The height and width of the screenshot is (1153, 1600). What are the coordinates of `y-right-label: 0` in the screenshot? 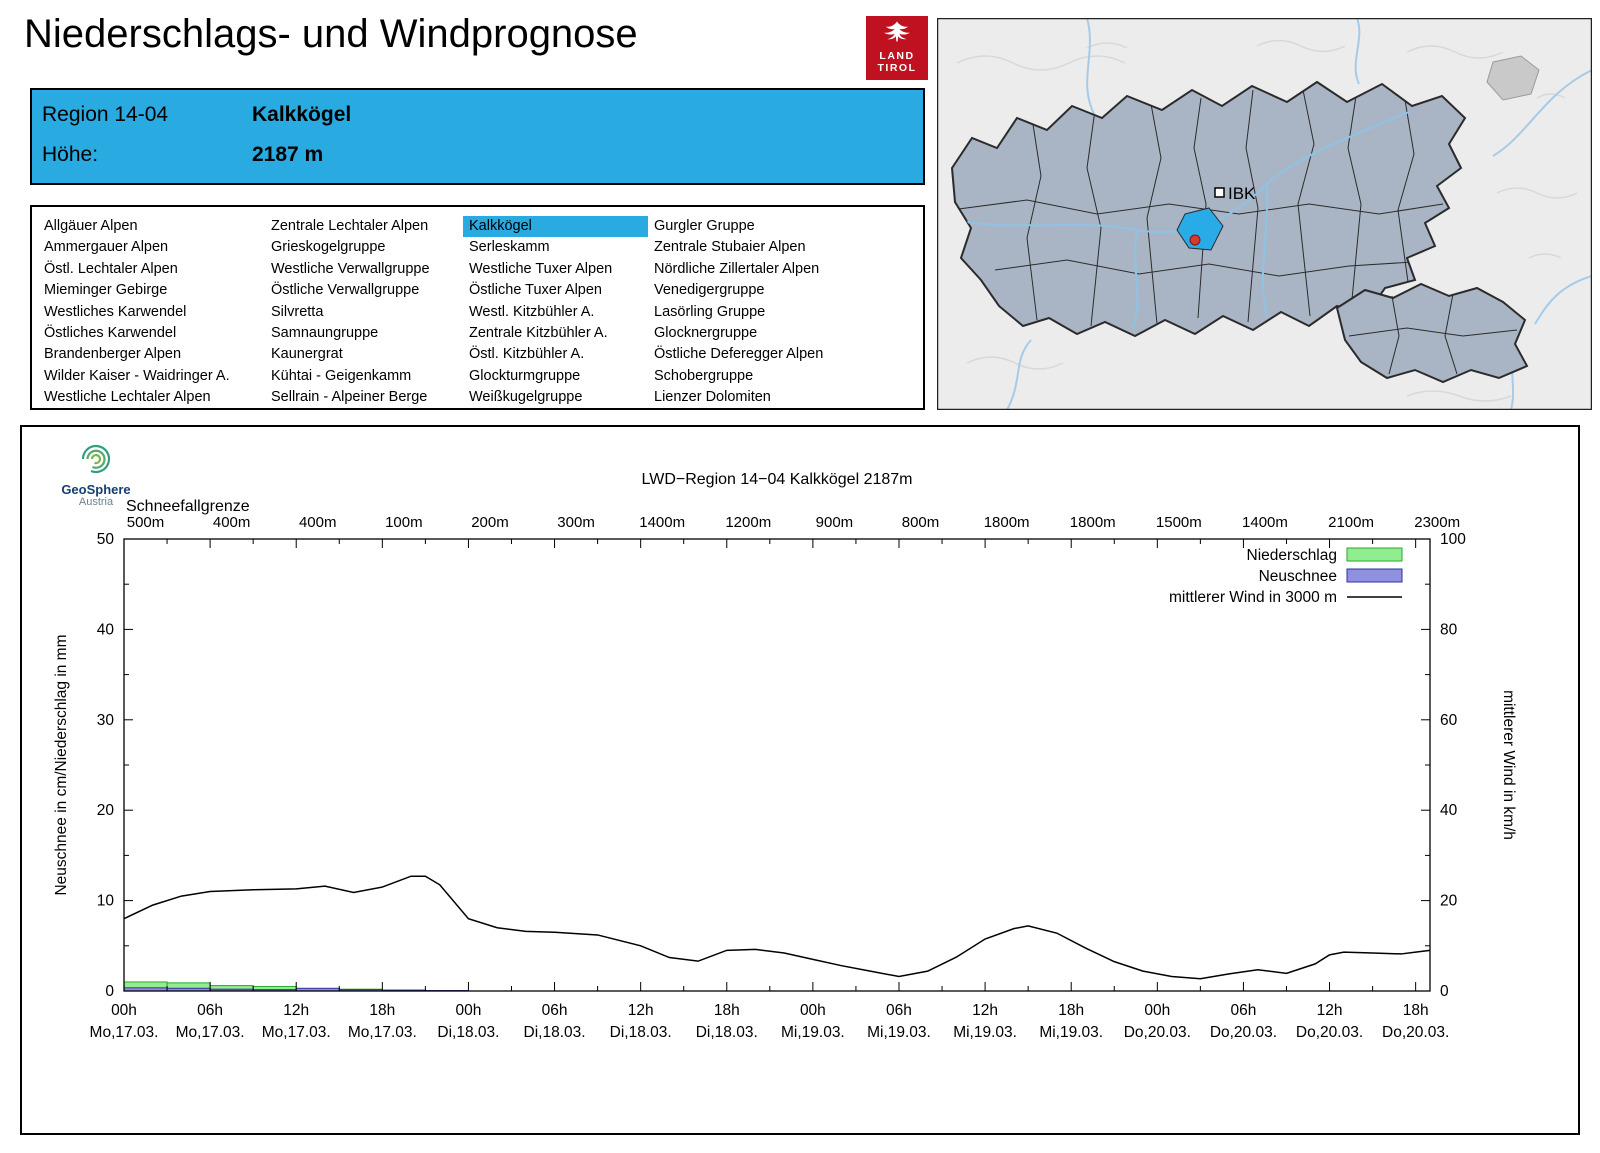 It's located at (1444, 991).